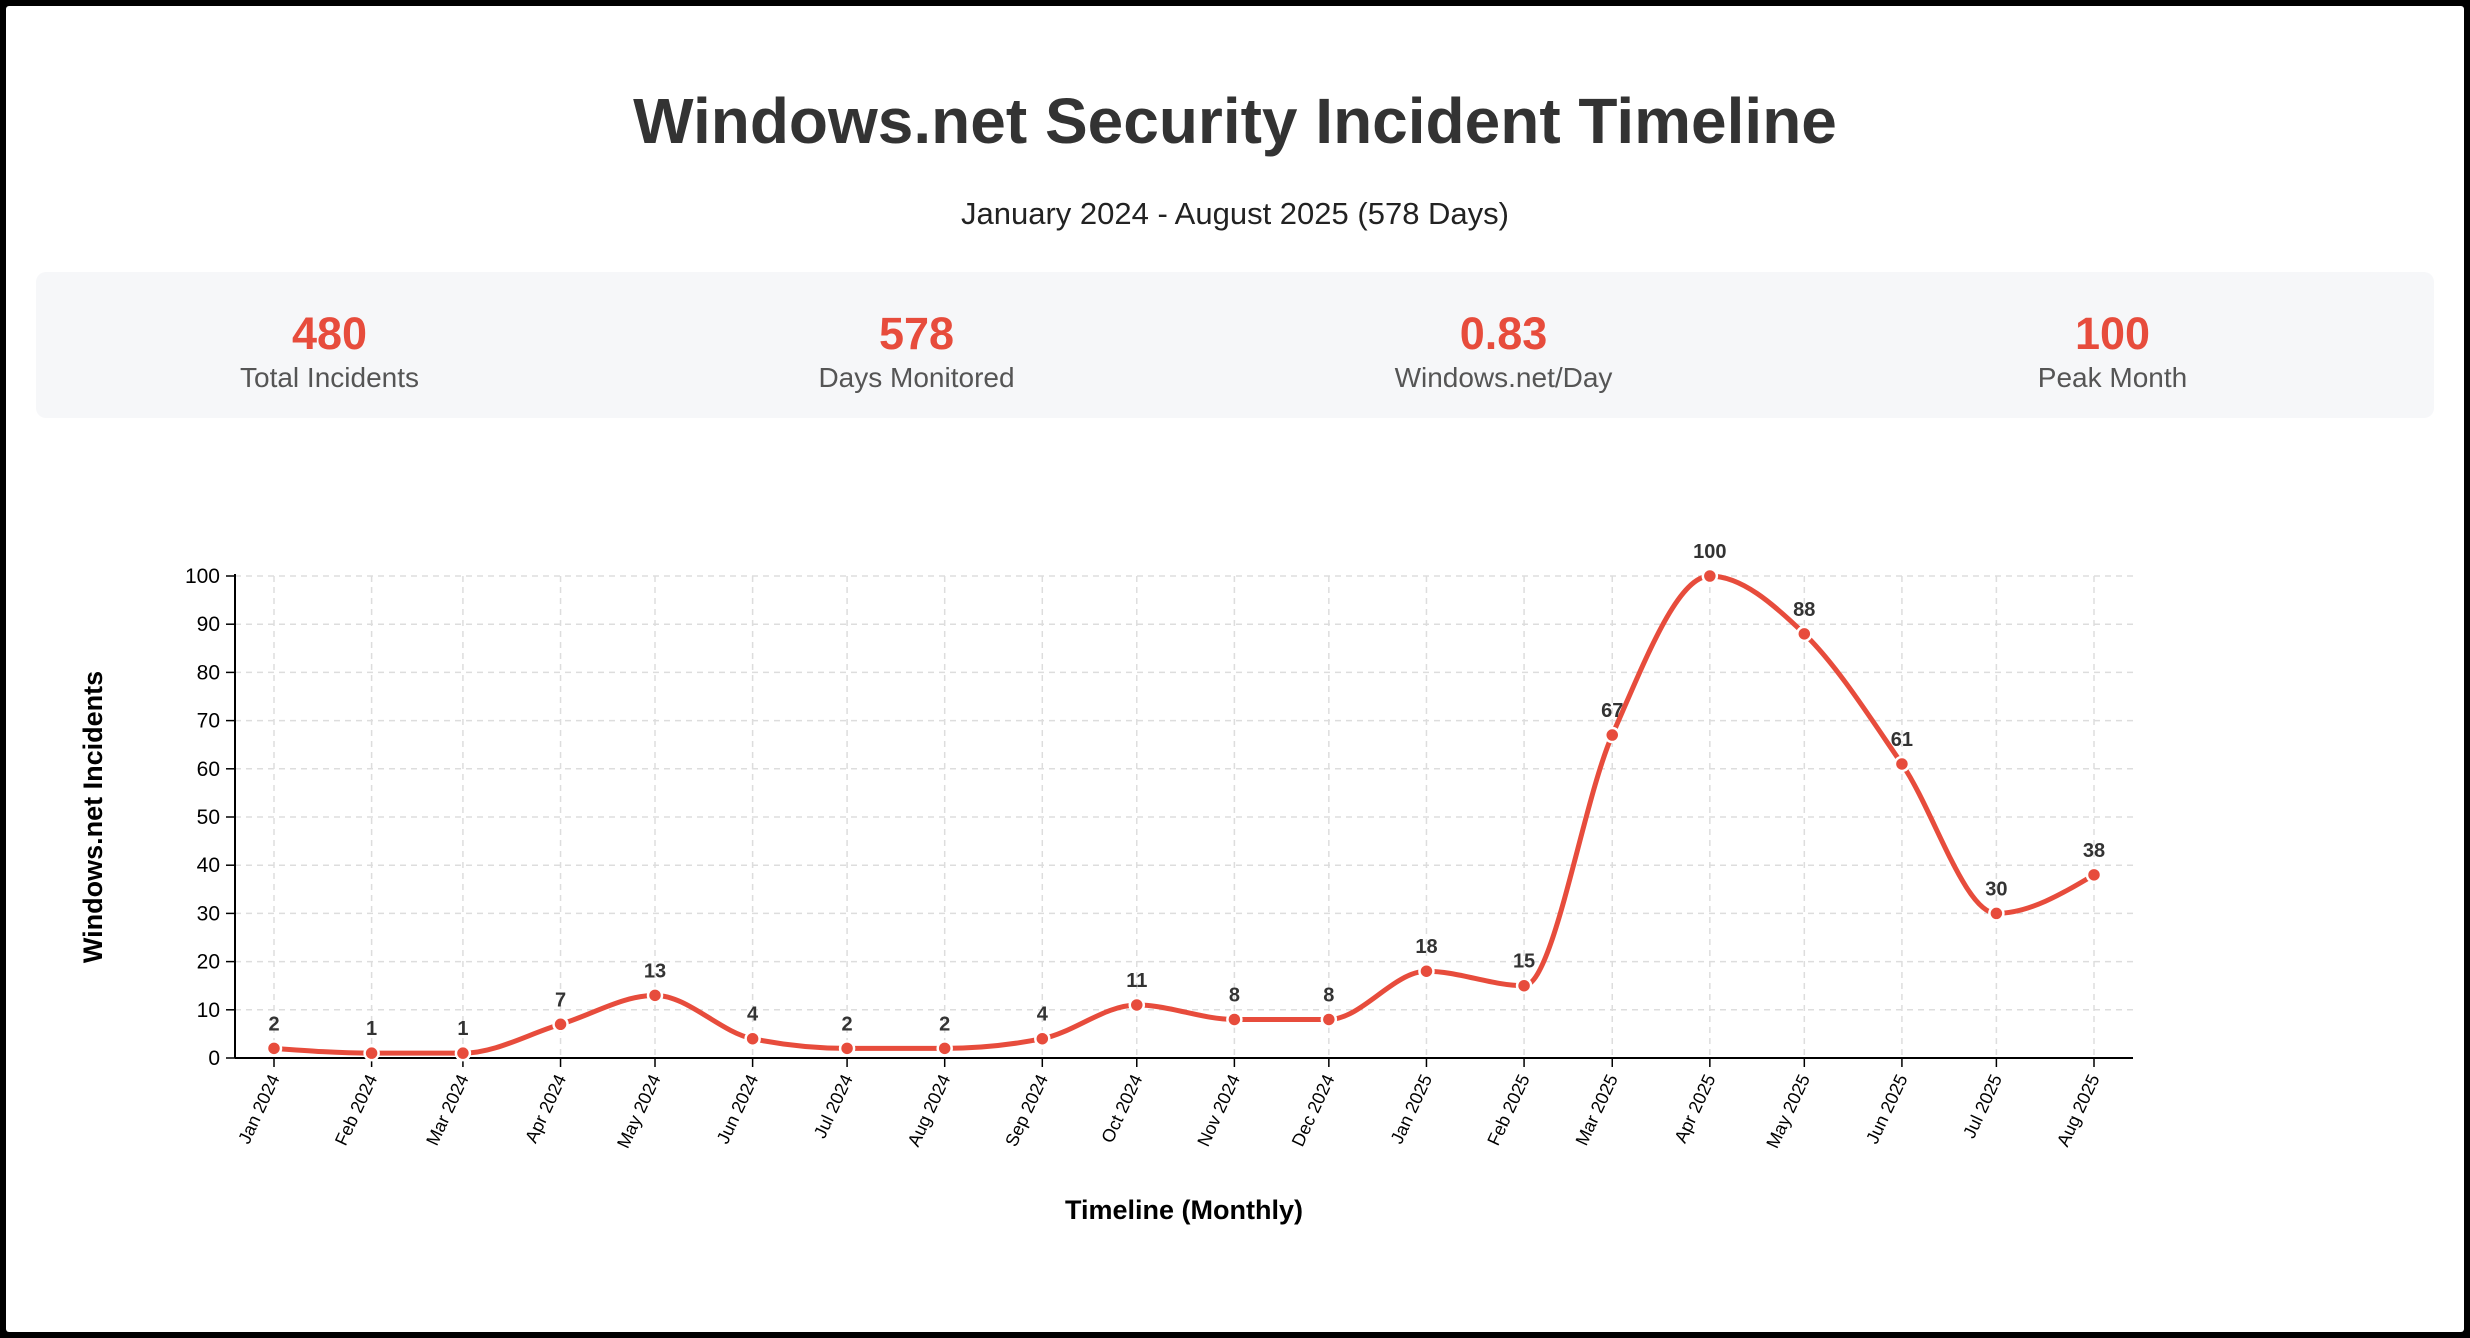 Image resolution: width=2470 pixels, height=1338 pixels. Describe the element at coordinates (545, 1108) in the screenshot. I see `x-tick-label: Apr 2024` at that location.